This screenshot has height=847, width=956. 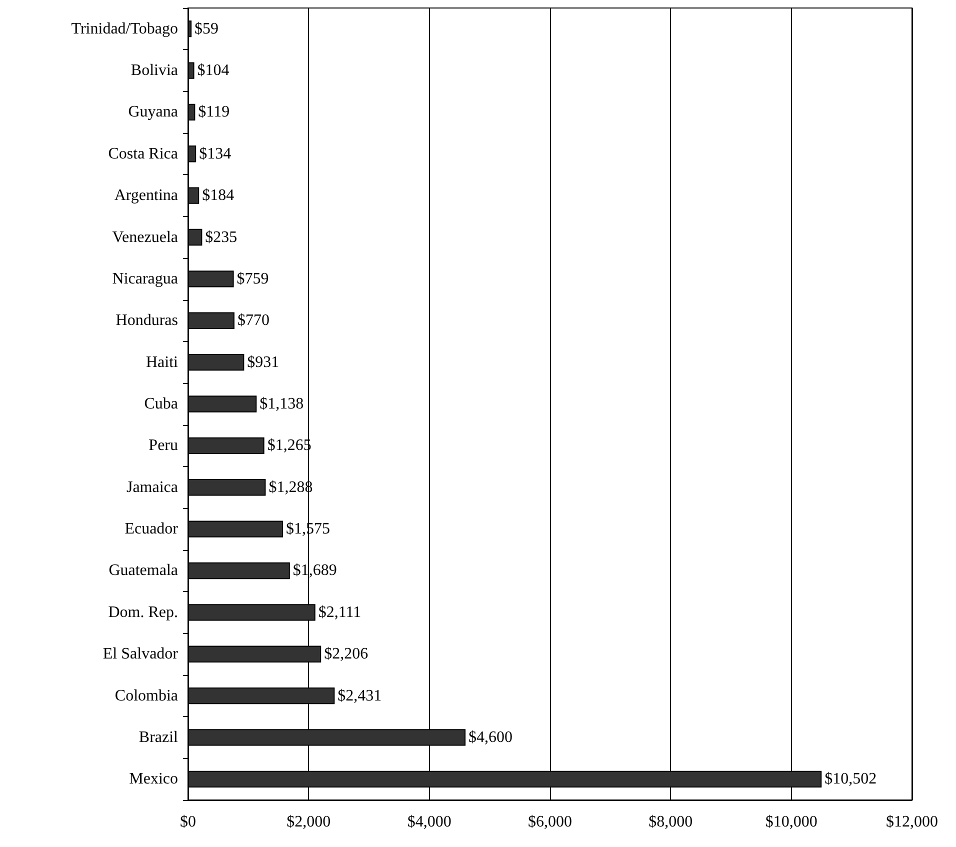 I want to click on x-tick-label: $4,000, so click(x=429, y=822).